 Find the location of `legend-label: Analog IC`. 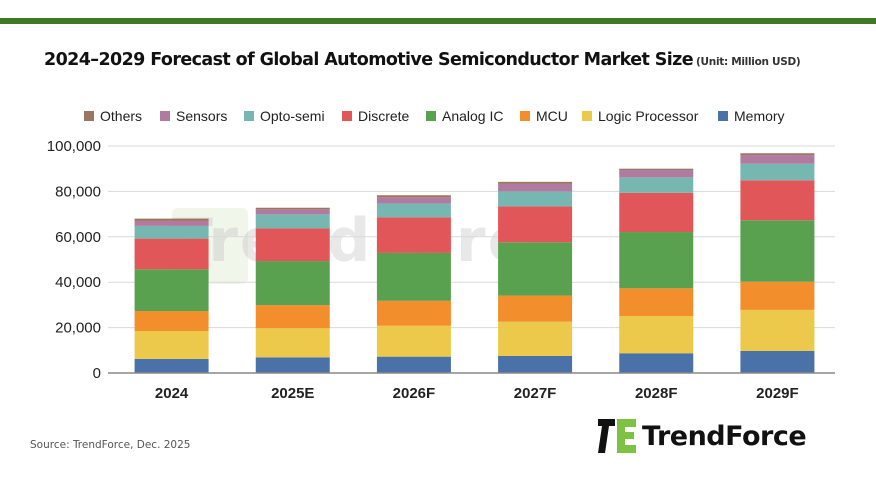

legend-label: Analog IC is located at coordinates (472, 116).